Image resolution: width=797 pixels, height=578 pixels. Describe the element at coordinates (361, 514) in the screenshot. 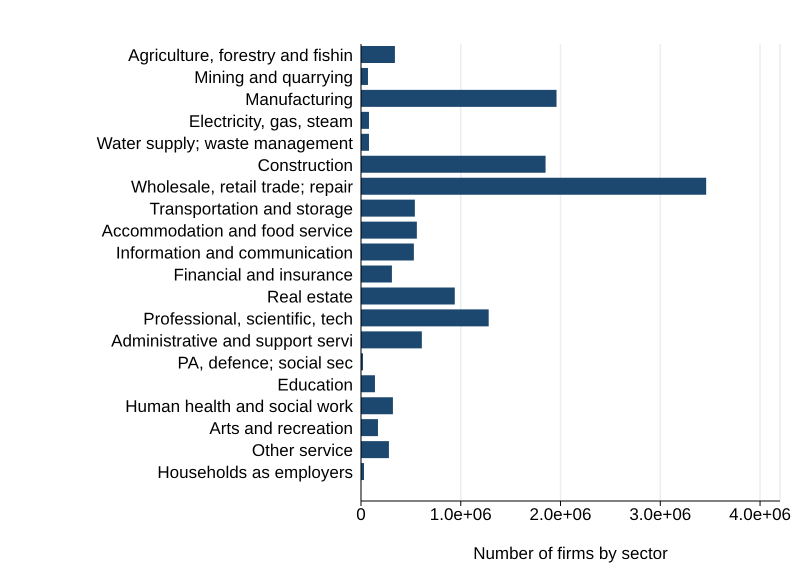

I see `x-tick-label: 0` at that location.